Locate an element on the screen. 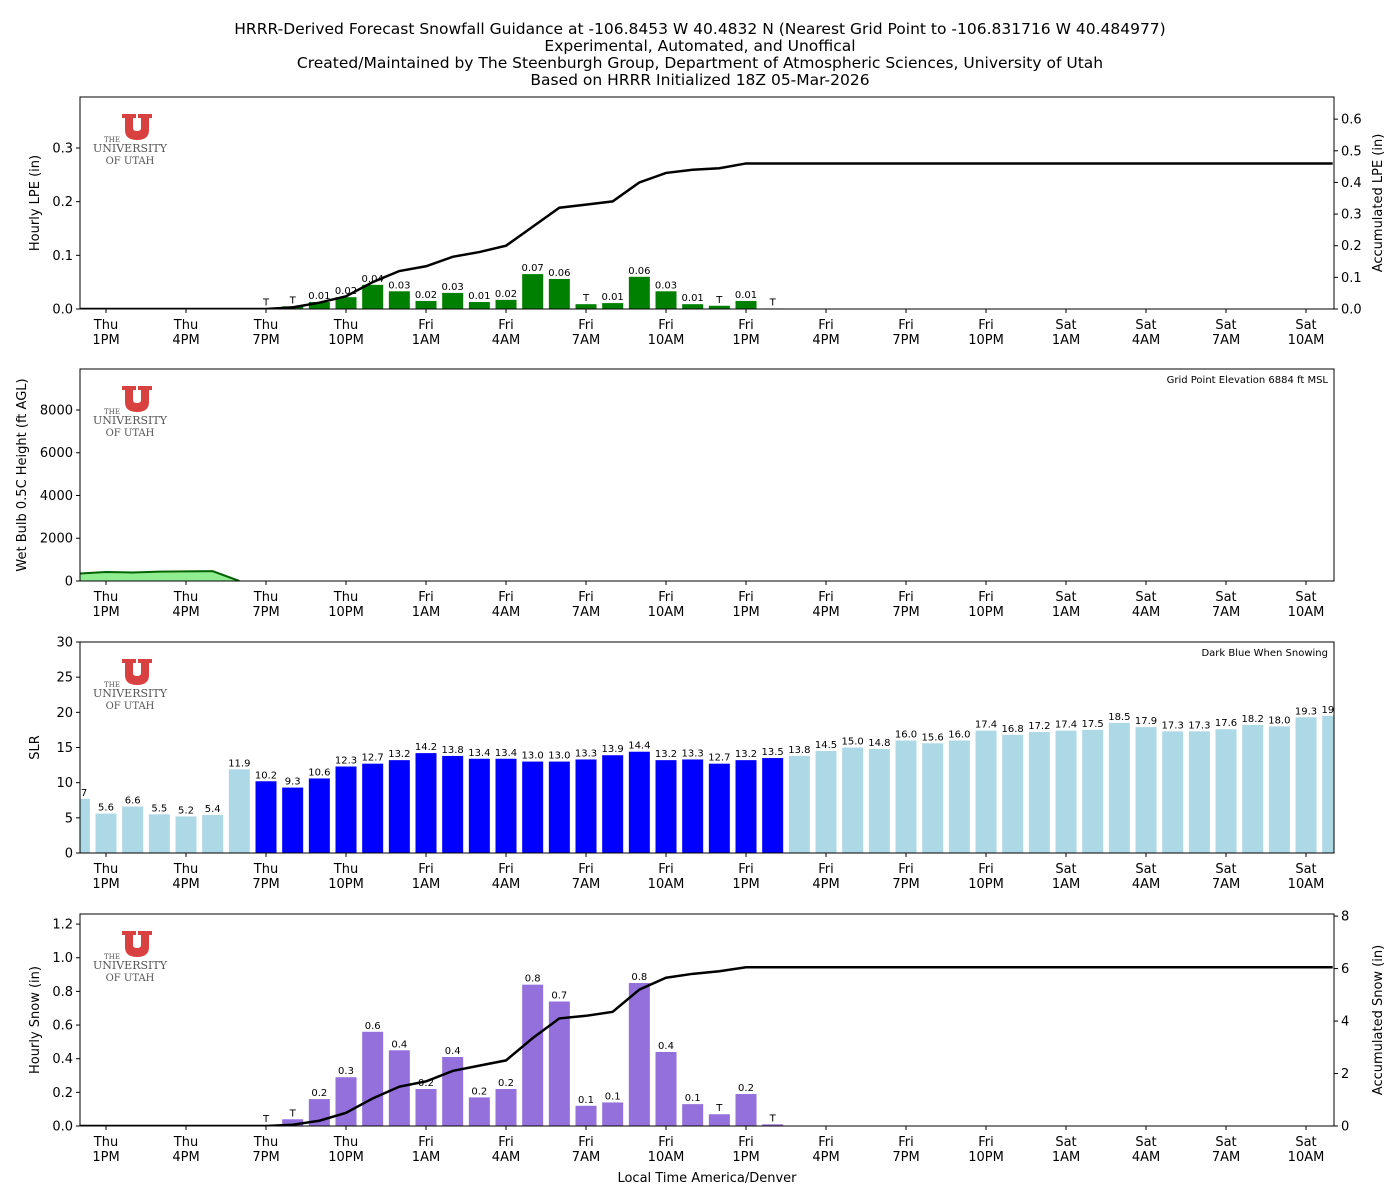 This screenshot has width=1400, height=1204. y-tick-label: 0.0 is located at coordinates (62, 310).